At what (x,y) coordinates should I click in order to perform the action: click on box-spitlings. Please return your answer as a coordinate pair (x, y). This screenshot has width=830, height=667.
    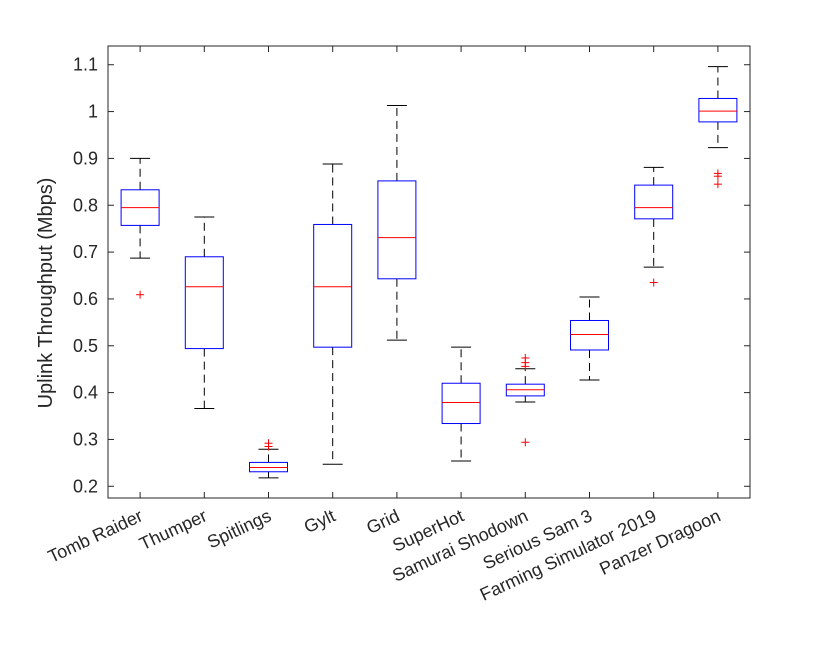
    Looking at the image, I should click on (268, 459).